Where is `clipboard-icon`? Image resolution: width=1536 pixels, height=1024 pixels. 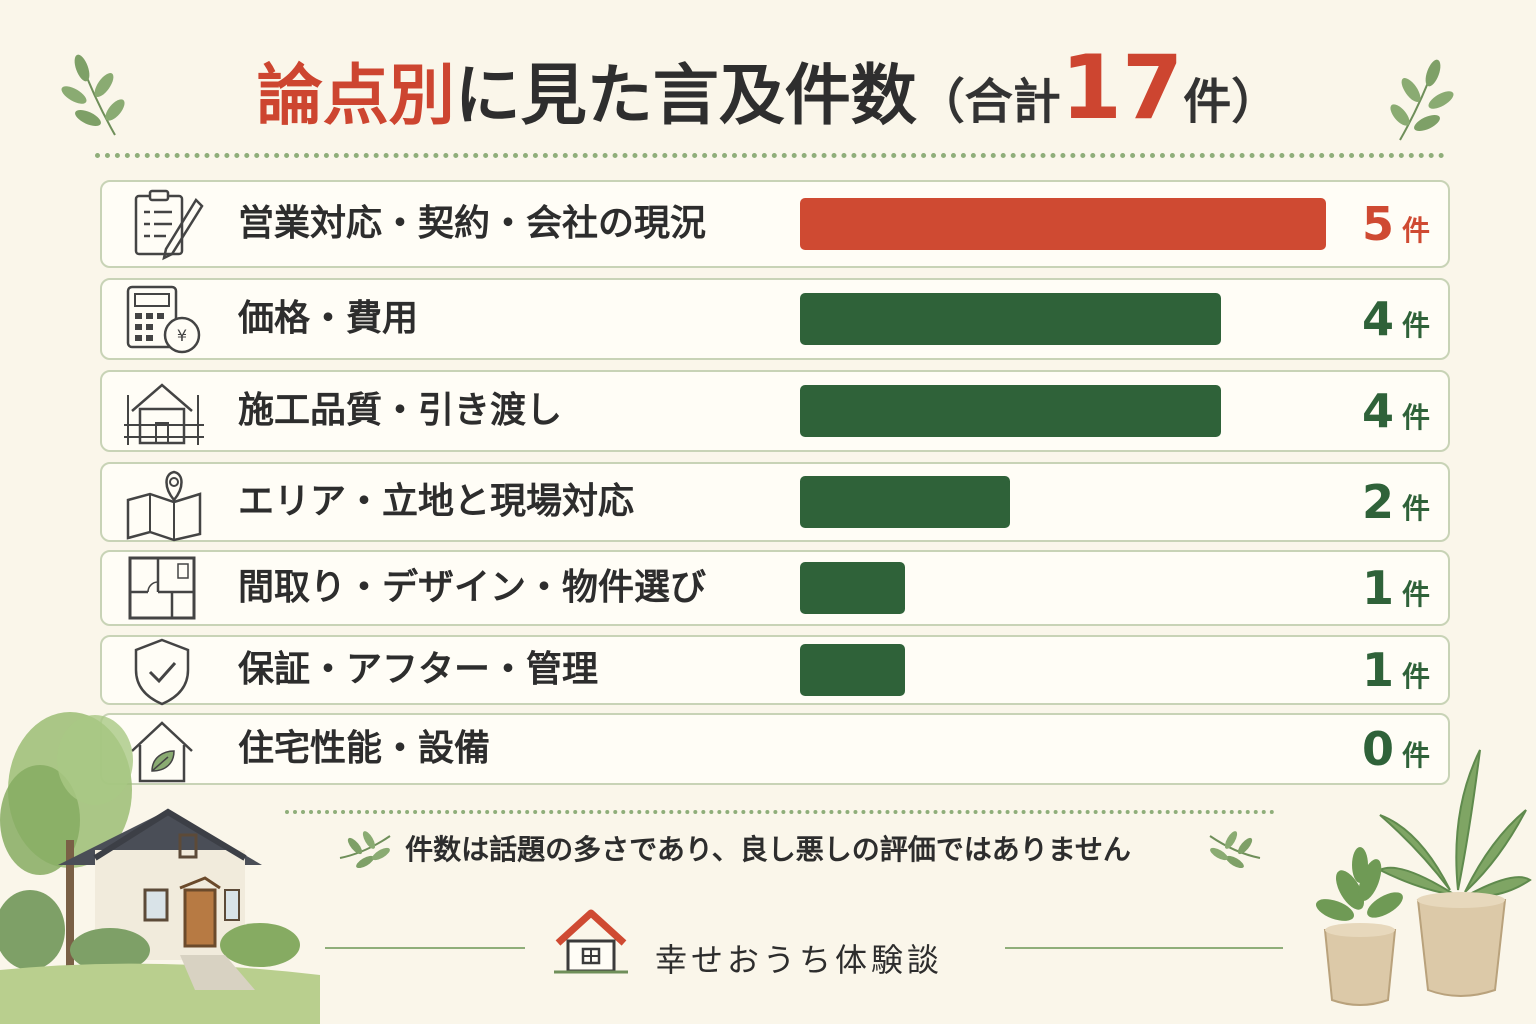
clipboard-icon is located at coordinates (164, 228).